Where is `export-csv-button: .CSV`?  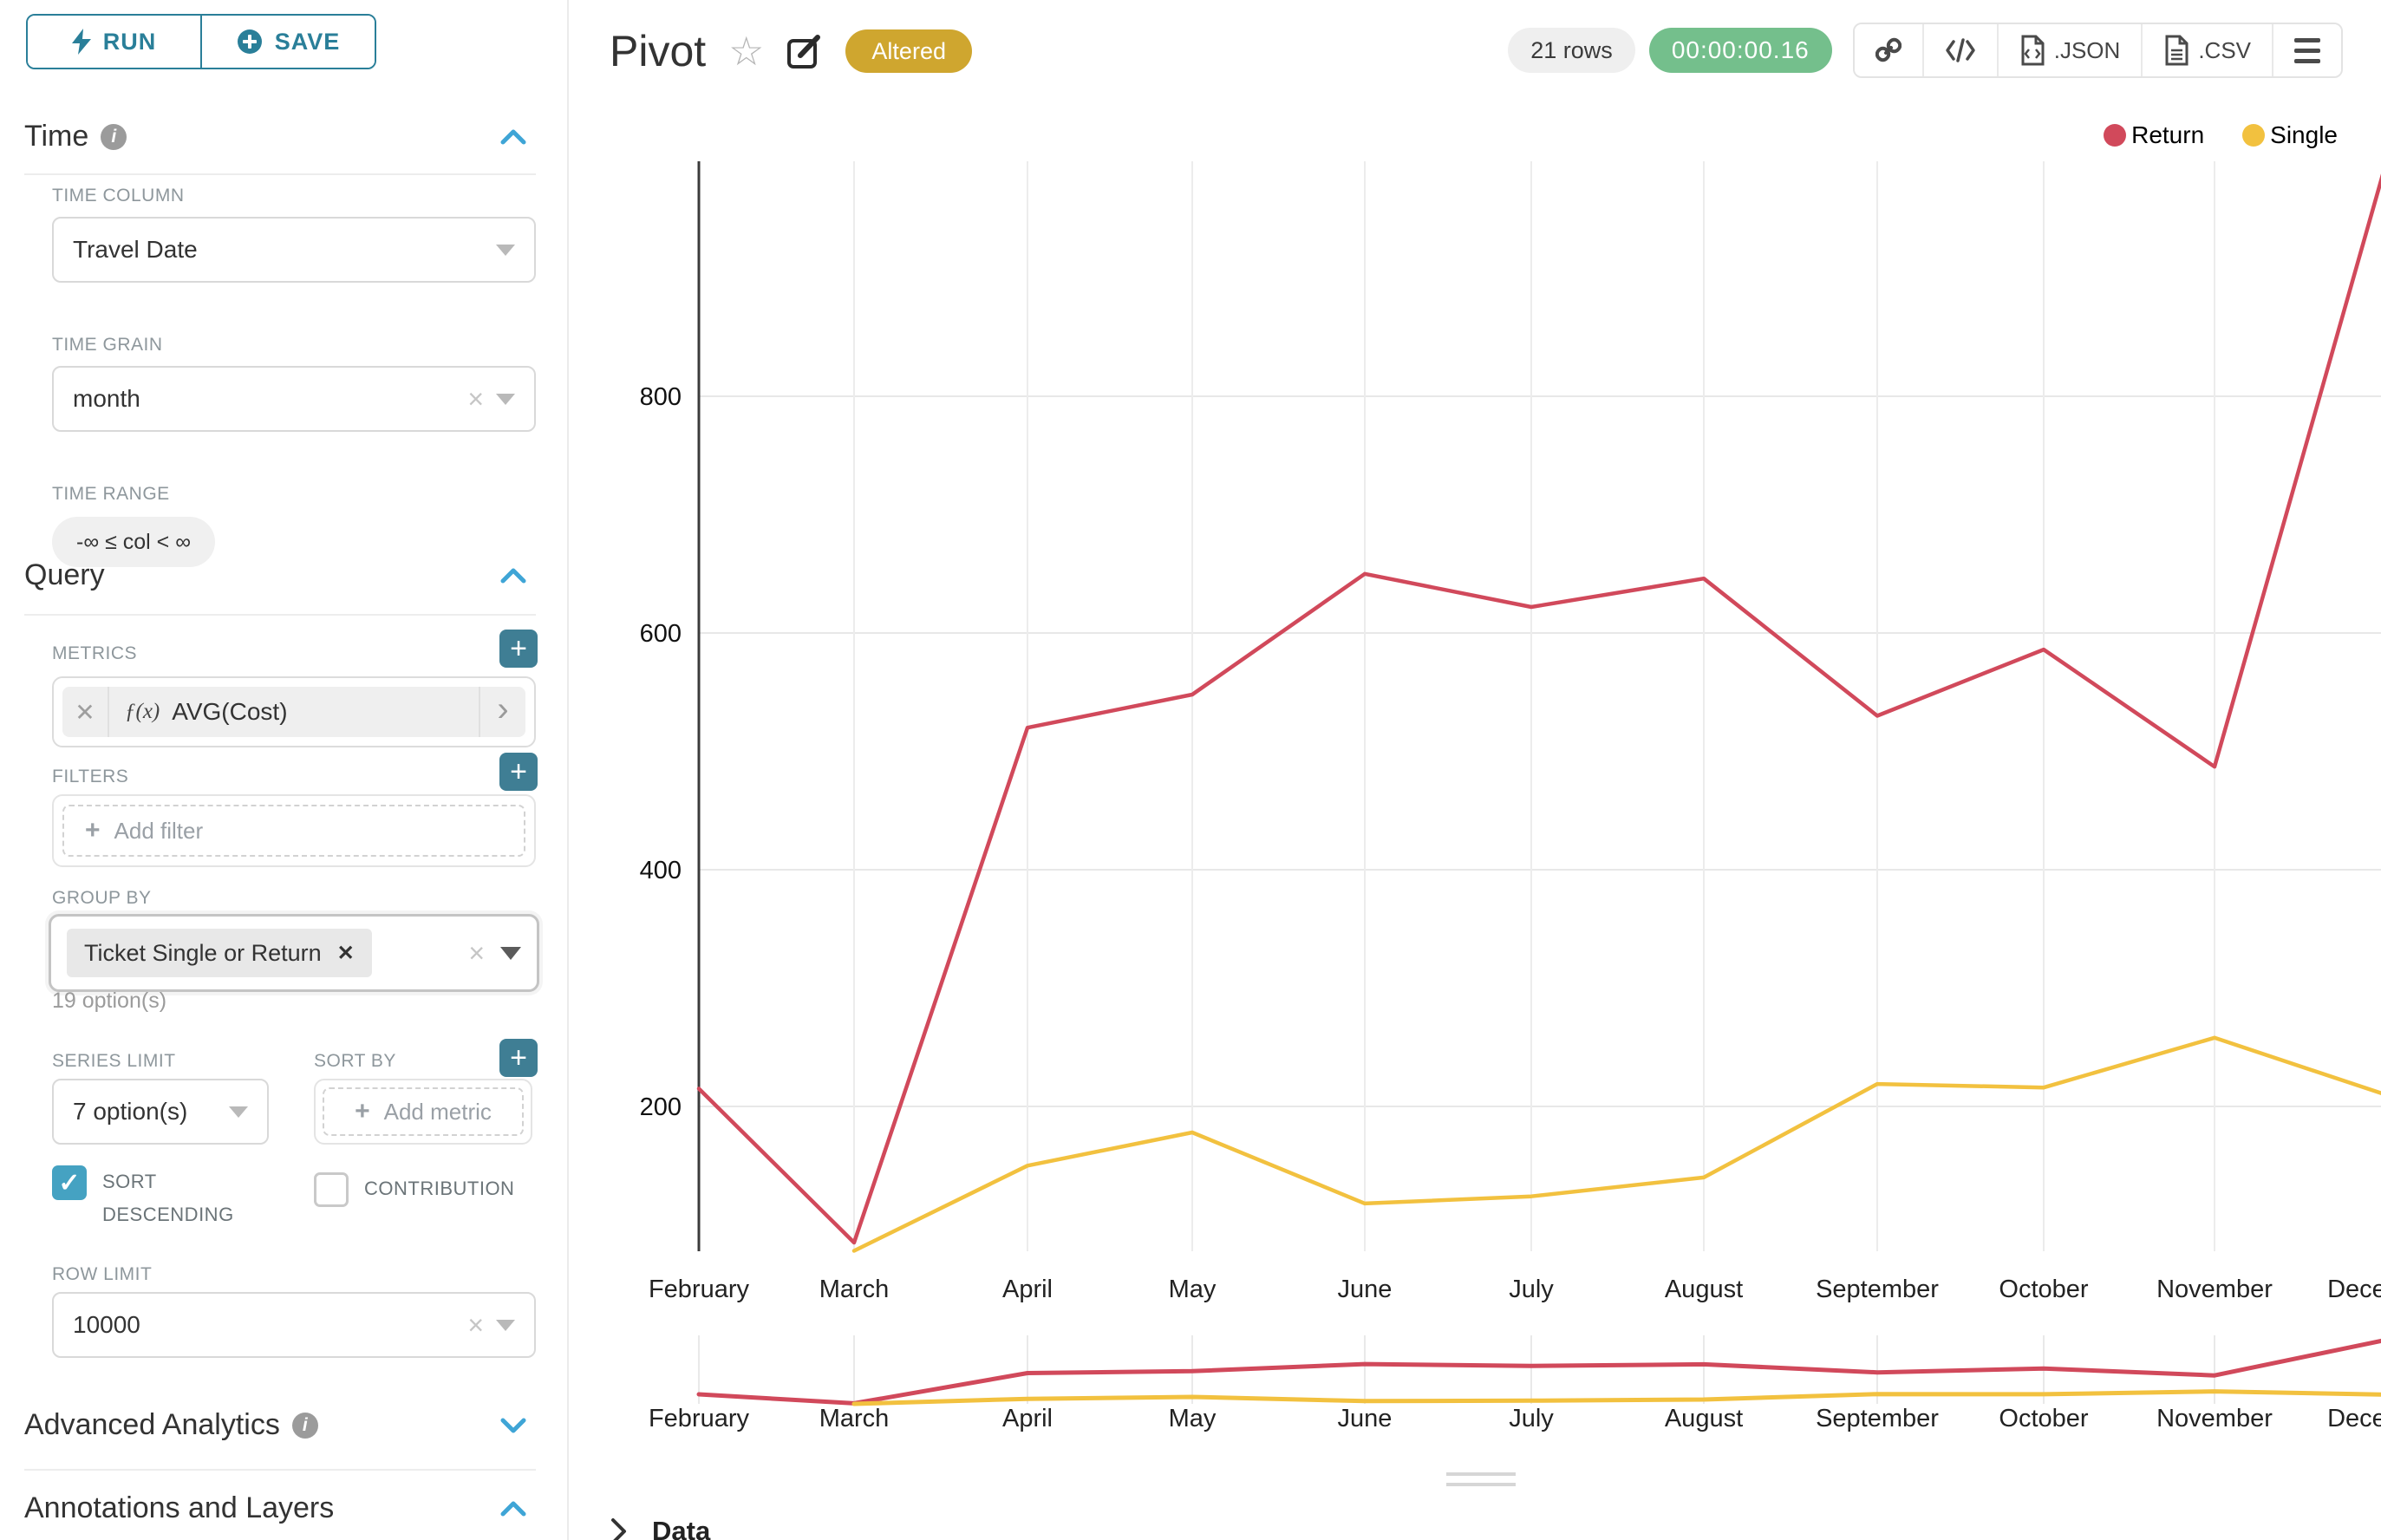
export-csv-button: .CSV is located at coordinates (2206, 50).